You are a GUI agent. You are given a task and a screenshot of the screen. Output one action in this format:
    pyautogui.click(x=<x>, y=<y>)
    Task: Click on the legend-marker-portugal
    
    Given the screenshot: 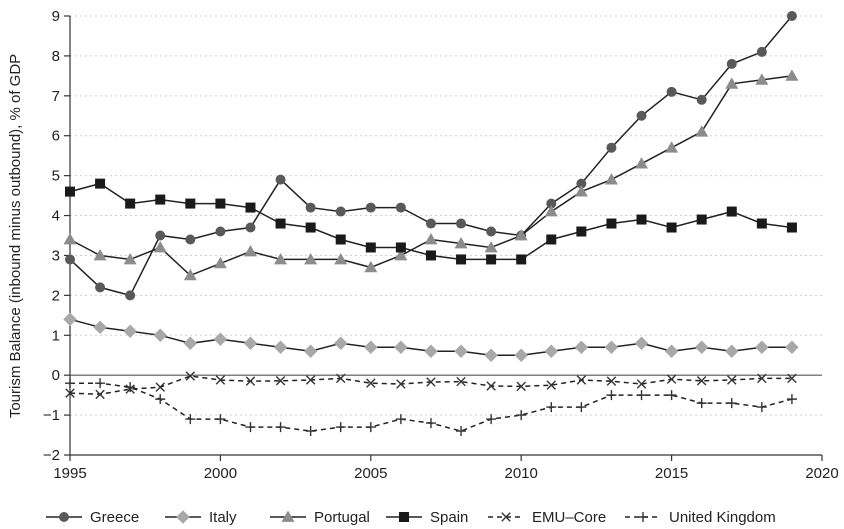 What is the action you would take?
    pyautogui.click(x=288, y=516)
    